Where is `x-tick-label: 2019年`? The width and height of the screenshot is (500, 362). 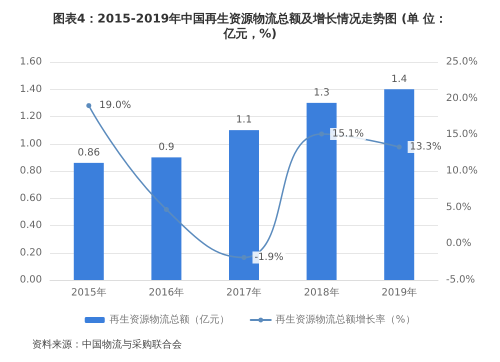
x-tick-label: 2019年 is located at coordinates (399, 292).